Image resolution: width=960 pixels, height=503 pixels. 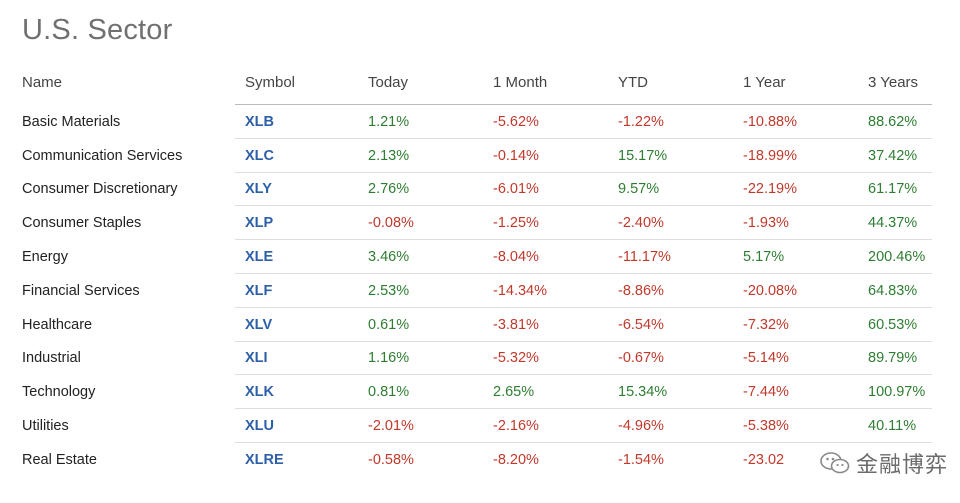 I want to click on three-year-change-cell: 40.11%, so click(x=896, y=426).